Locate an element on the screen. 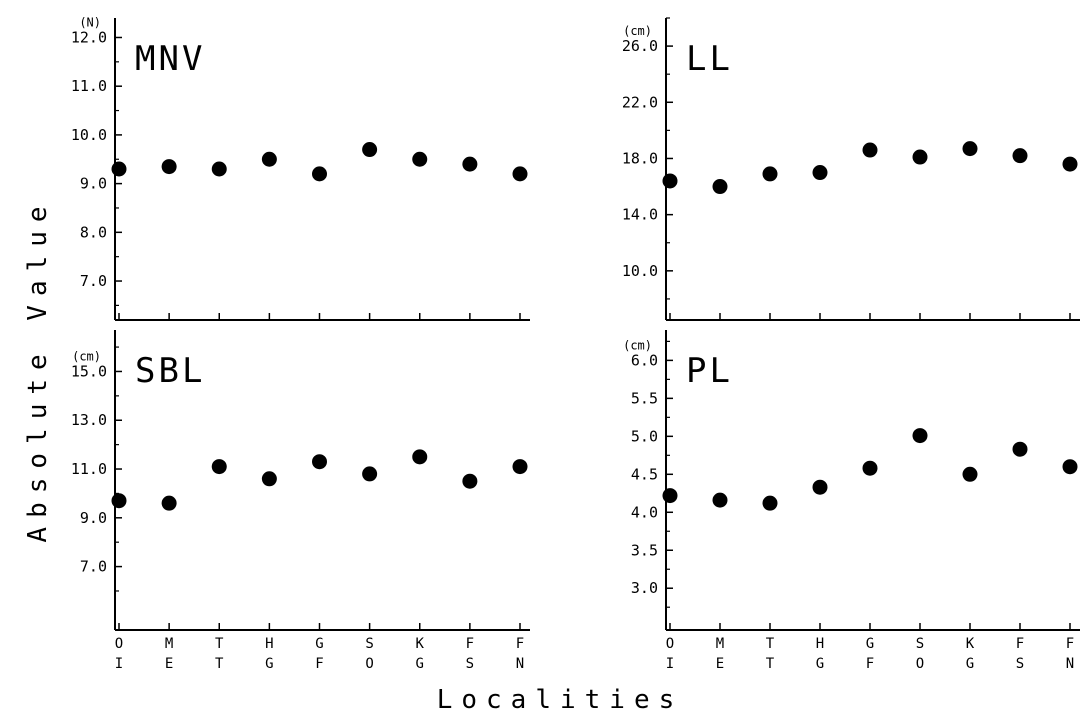  pl-x-category-label-bottom: F is located at coordinates (870, 664).